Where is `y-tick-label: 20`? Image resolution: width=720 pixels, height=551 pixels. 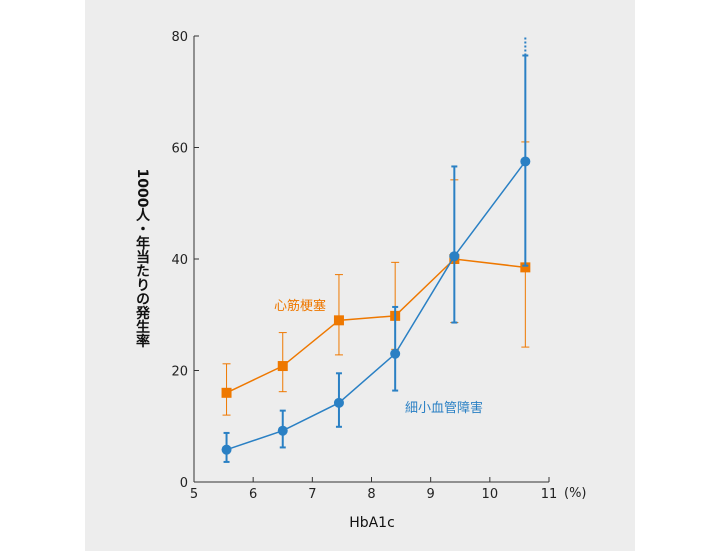 y-tick-label: 20 is located at coordinates (179, 372).